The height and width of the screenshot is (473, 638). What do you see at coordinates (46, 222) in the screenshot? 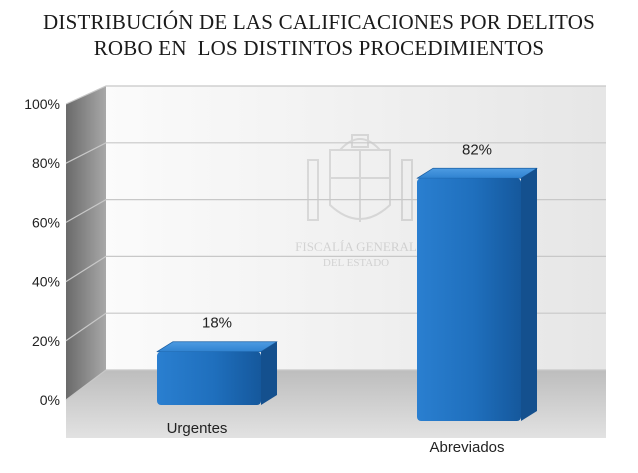
I see `y-tick-label: 60%` at bounding box center [46, 222].